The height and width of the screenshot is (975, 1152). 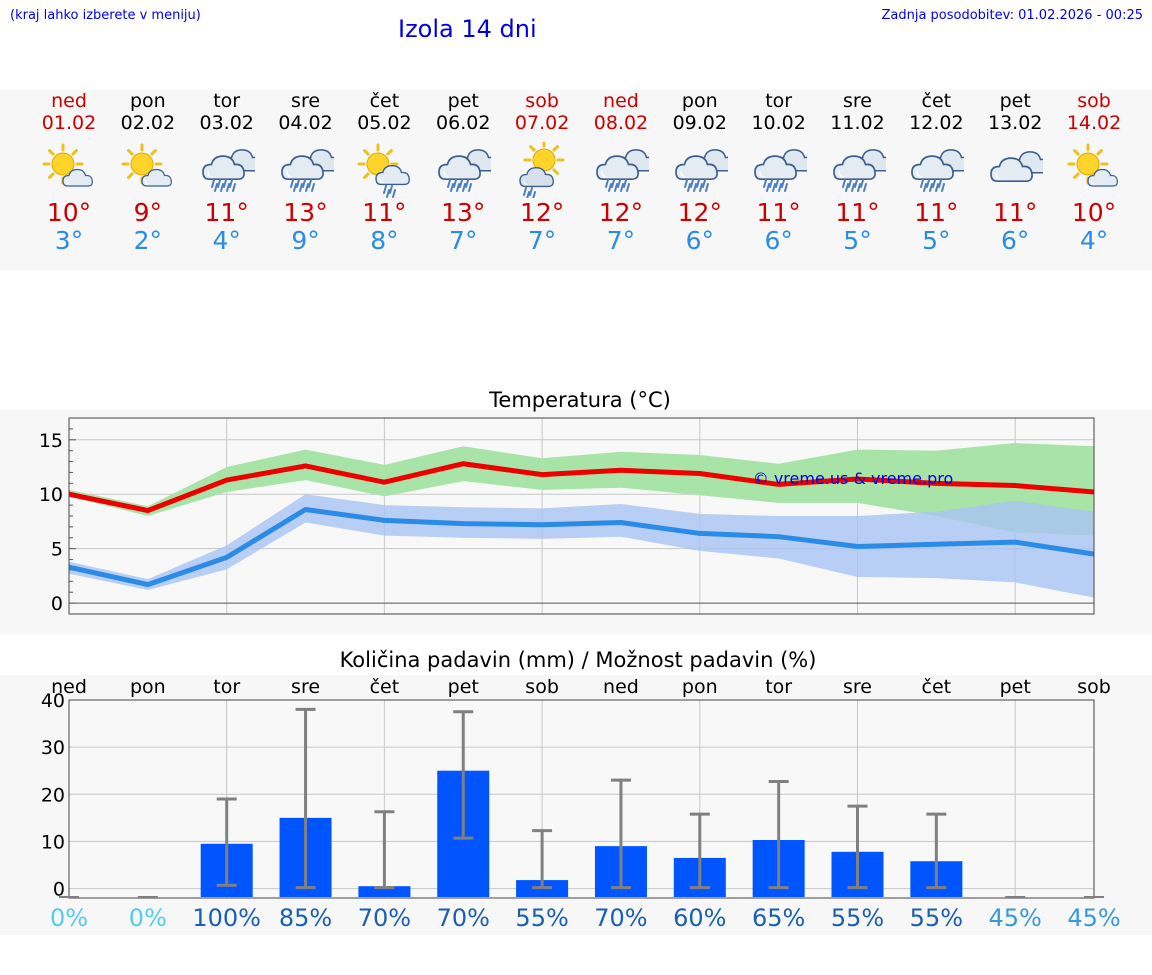 I want to click on y-tick-label: 20, so click(x=53, y=795).